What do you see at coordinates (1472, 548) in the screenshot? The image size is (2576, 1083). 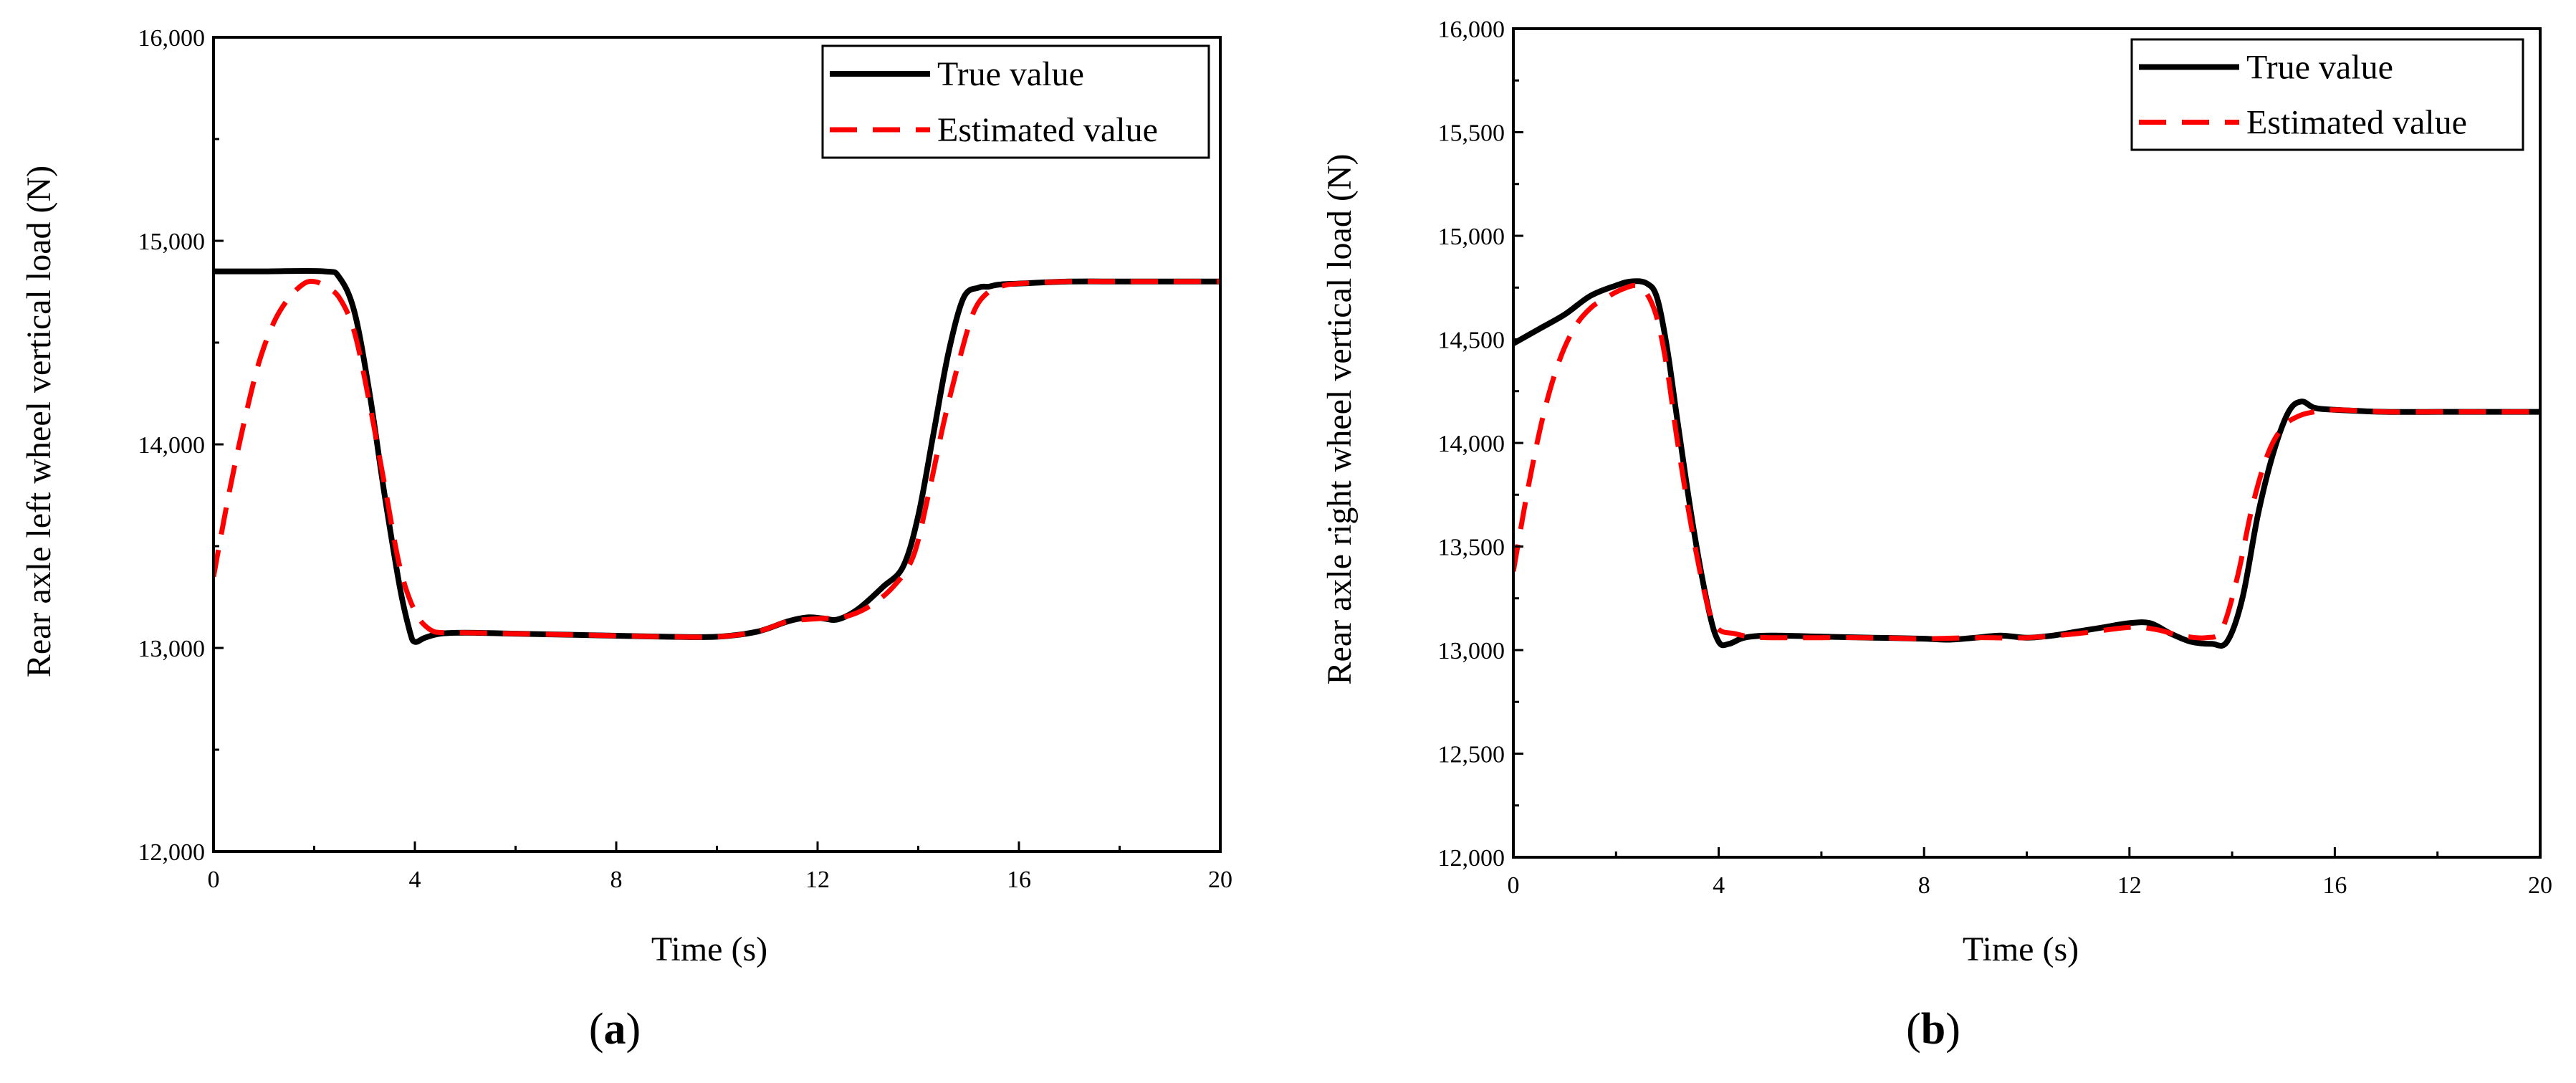 I see `y-tick-label-b: 13,500` at bounding box center [1472, 548].